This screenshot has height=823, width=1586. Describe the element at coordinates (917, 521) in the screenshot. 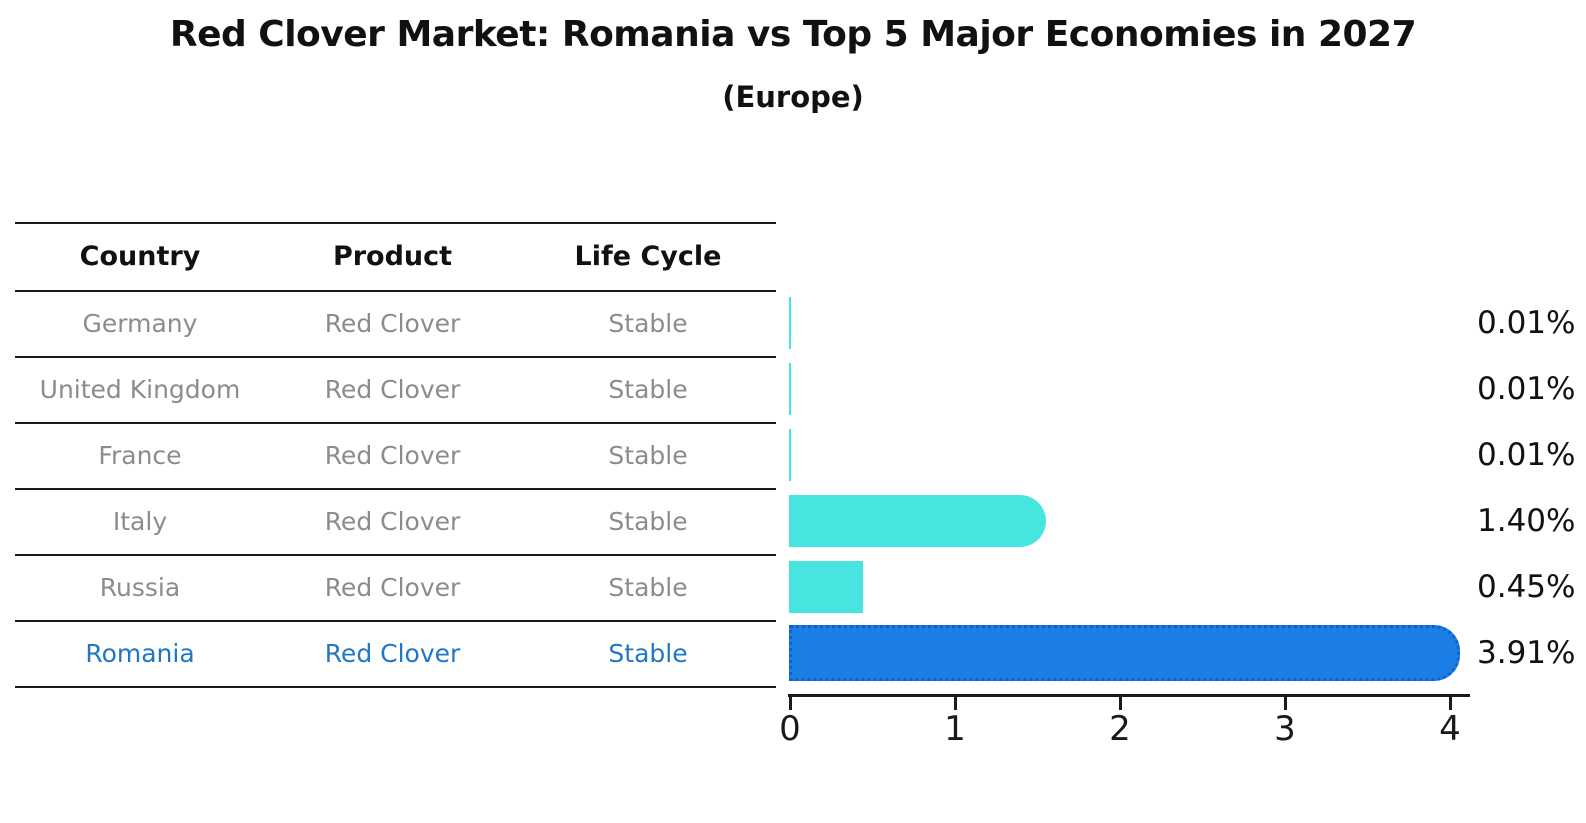

I see `bar-italy` at that location.